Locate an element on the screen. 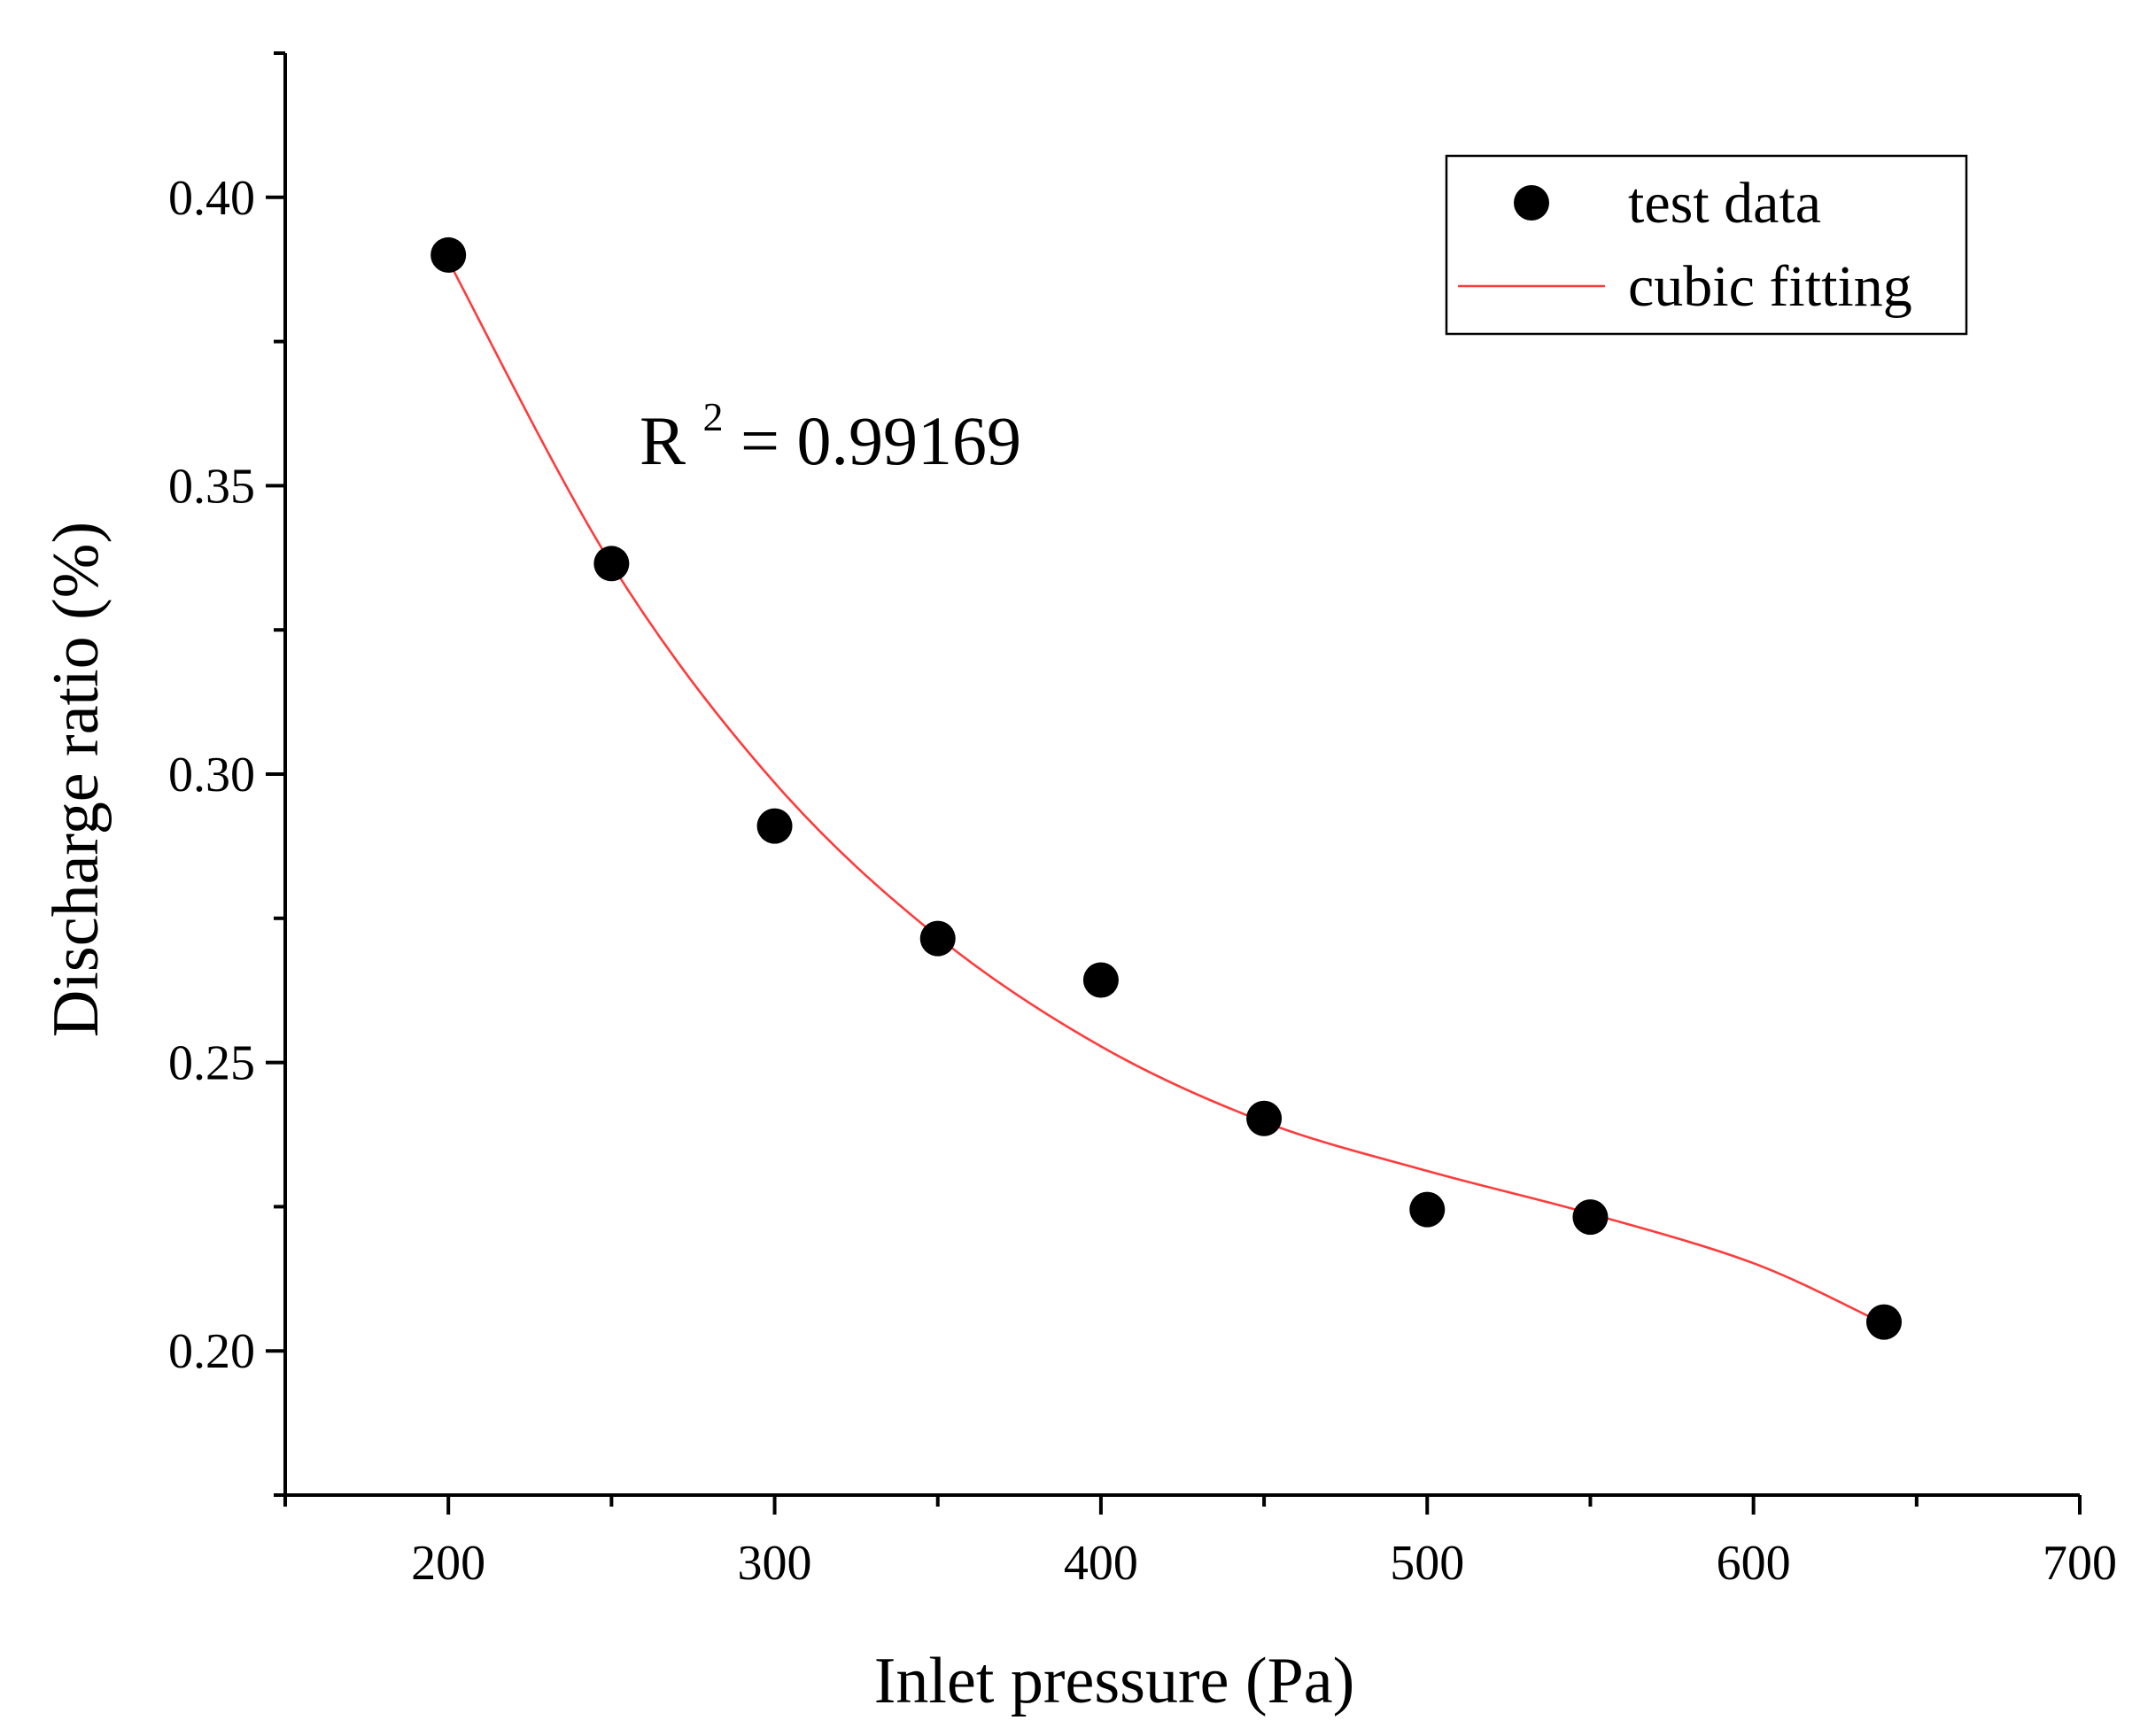 The width and height of the screenshot is (2140, 1736). r-squared-base: R is located at coordinates (663, 440).